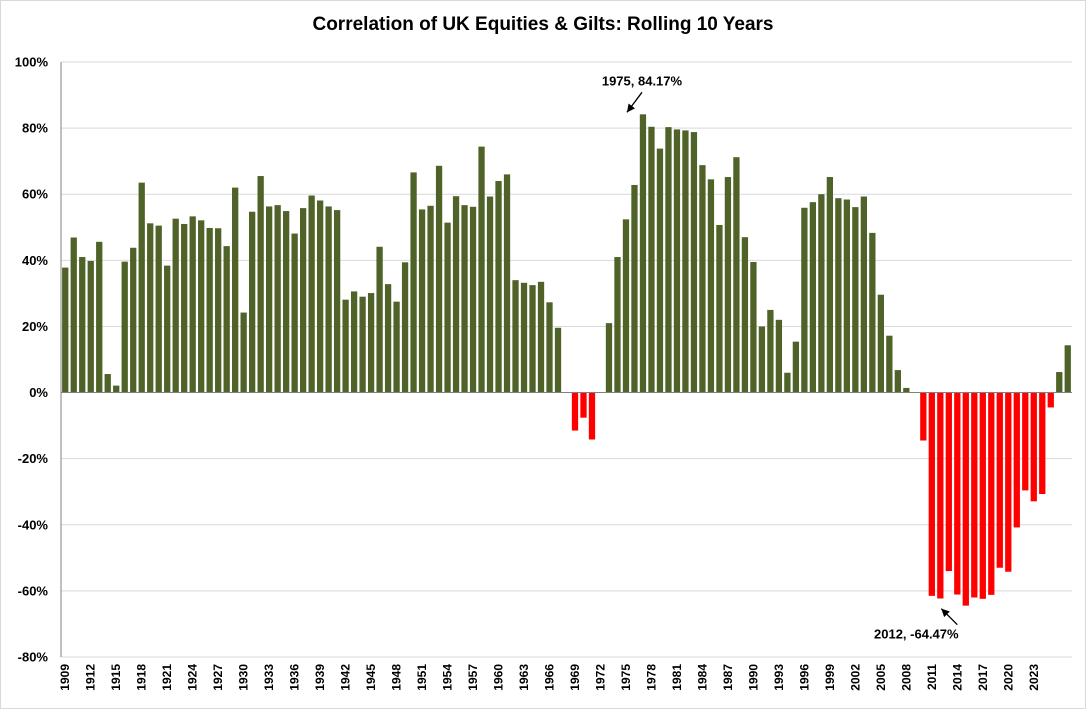  What do you see at coordinates (175, 305) in the screenshot?
I see `bar-1922` at bounding box center [175, 305].